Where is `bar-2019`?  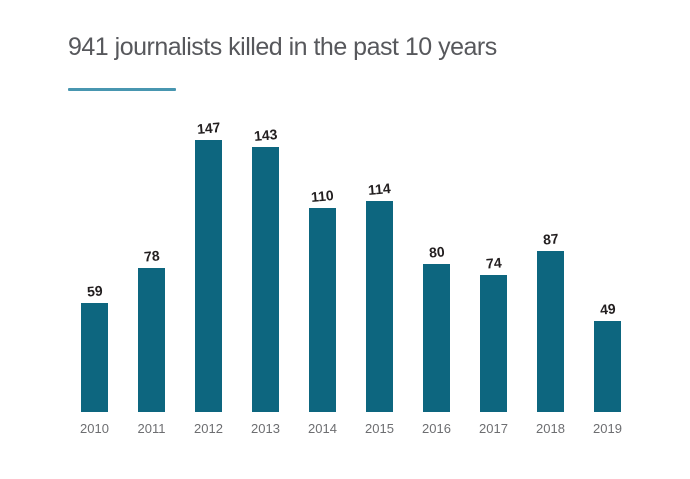 bar-2019 is located at coordinates (607, 366).